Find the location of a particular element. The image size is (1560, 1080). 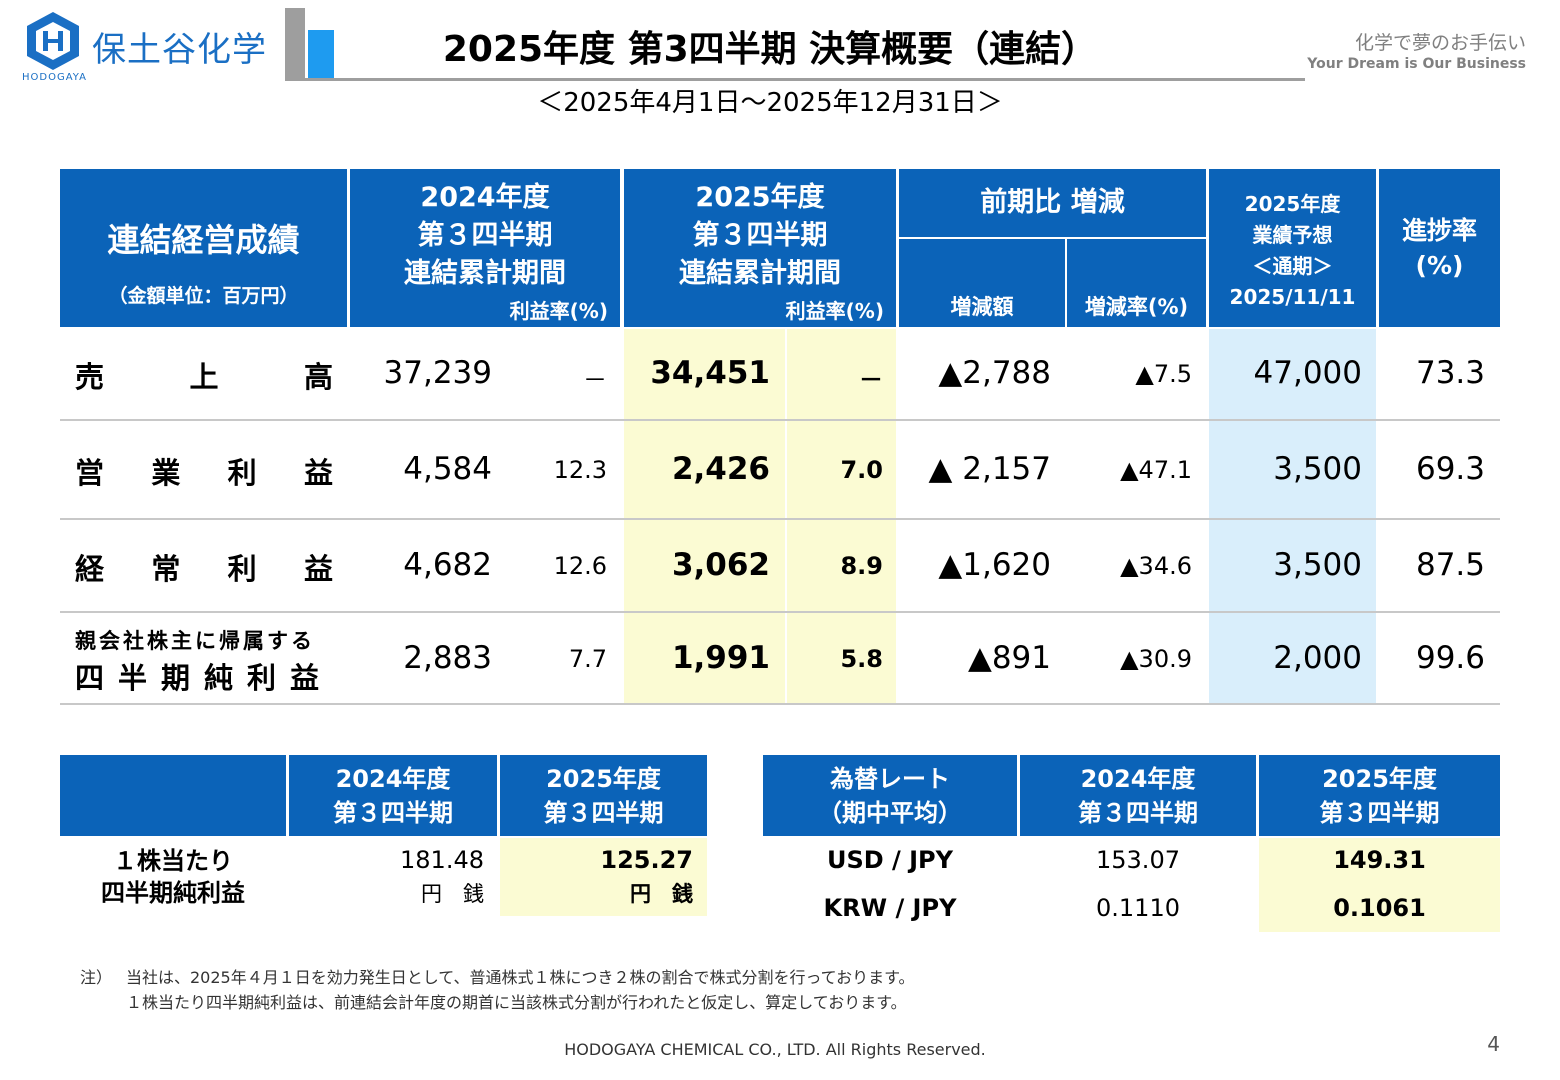

company-sub: HODOGAYA is located at coordinates (54, 77).